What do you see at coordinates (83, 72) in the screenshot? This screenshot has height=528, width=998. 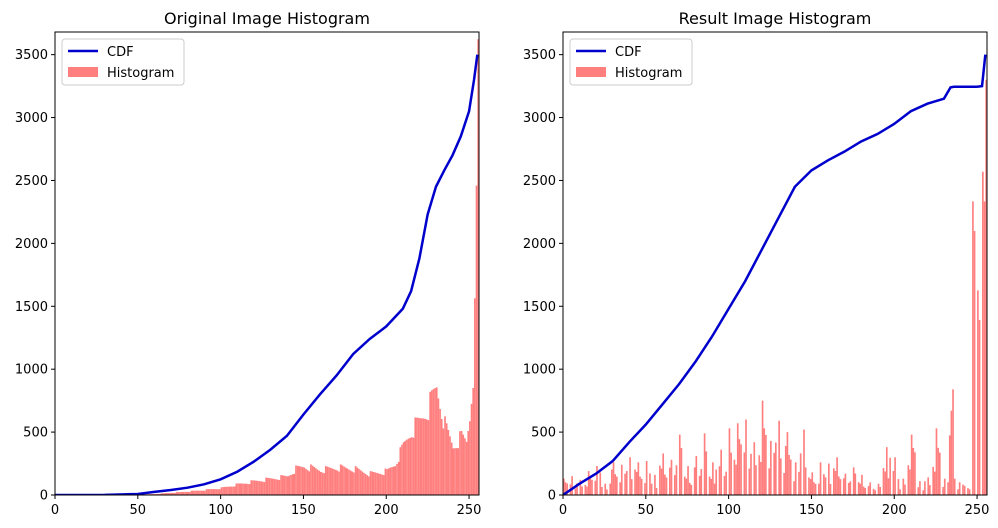 I see `legend-histogram-swatch` at bounding box center [83, 72].